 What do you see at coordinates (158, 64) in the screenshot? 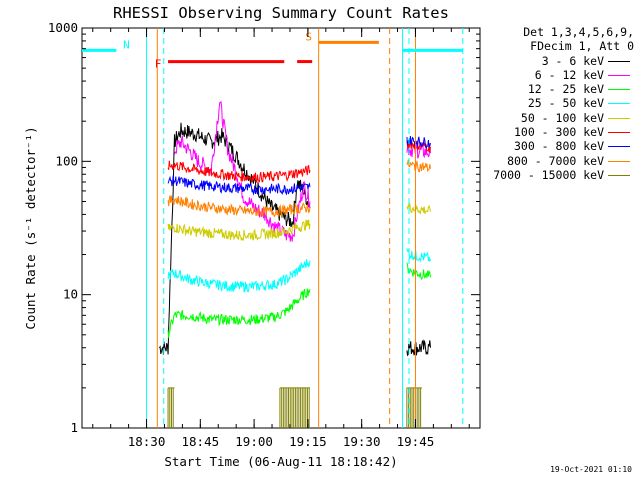
I see `state-label: F` at bounding box center [158, 64].